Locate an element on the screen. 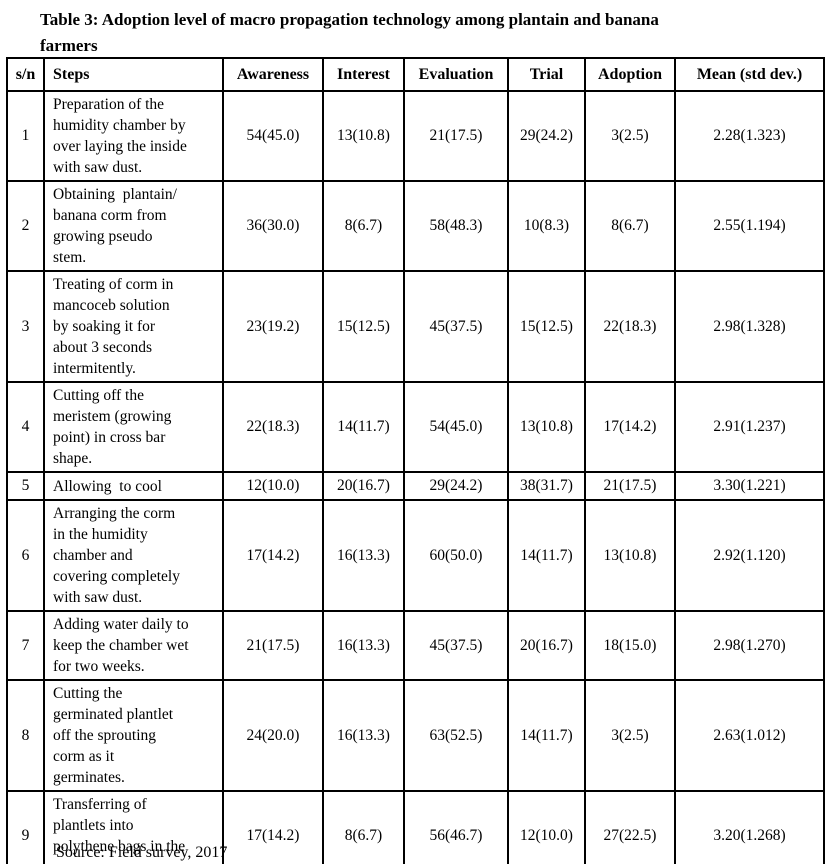  trial-cell: 20(16.7) is located at coordinates (546, 645).